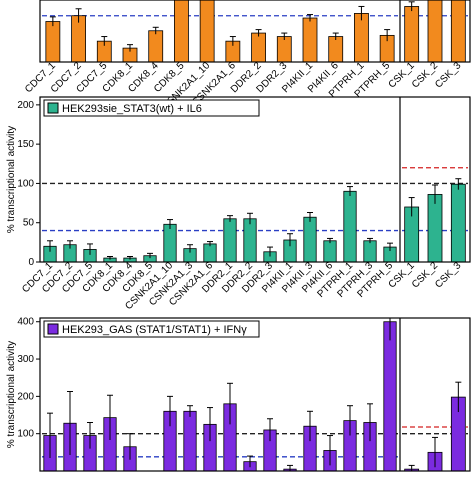 The image size is (474, 479). I want to click on panel-plot, so click(255, 31).